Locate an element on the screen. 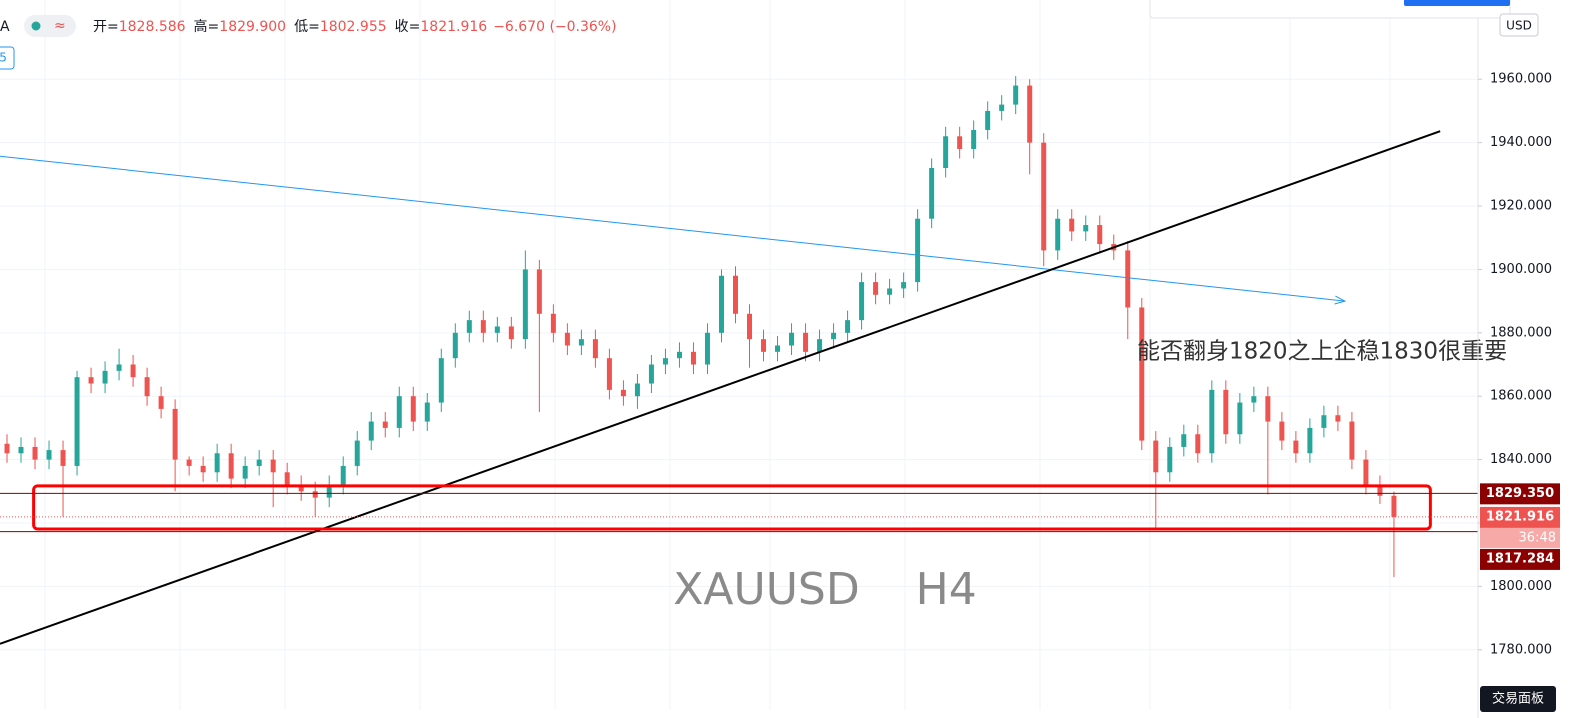  legend-label: 收= is located at coordinates (408, 27).